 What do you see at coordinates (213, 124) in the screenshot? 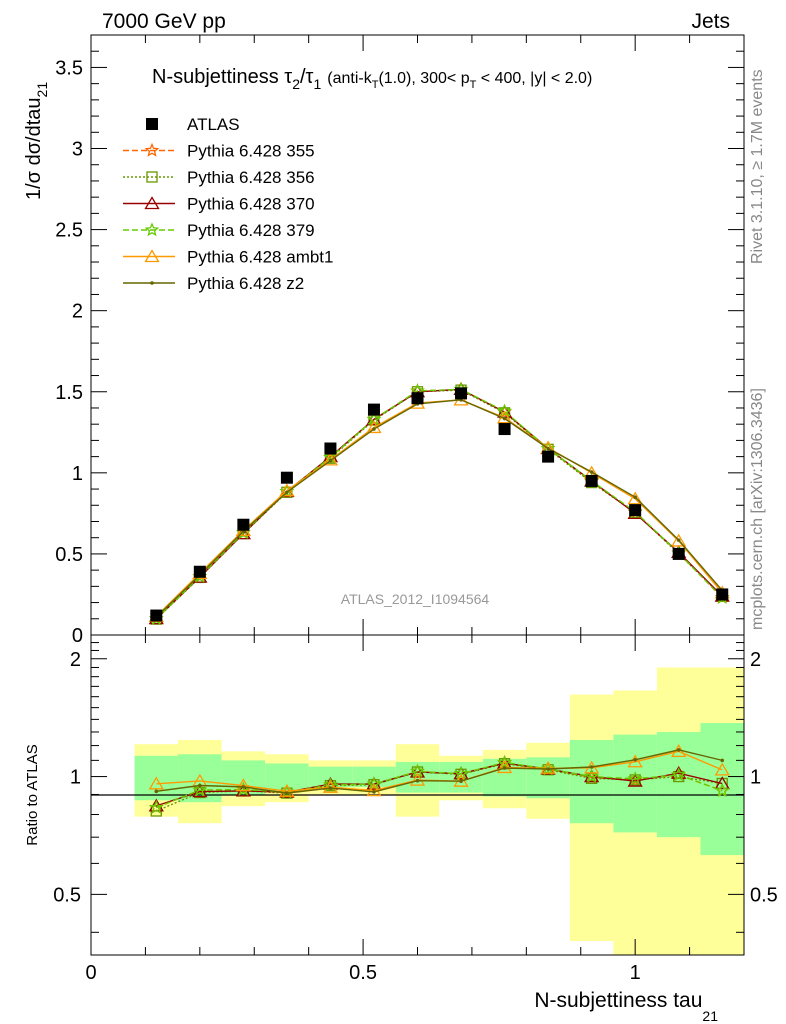
I see `legend-label: ATLAS` at bounding box center [213, 124].